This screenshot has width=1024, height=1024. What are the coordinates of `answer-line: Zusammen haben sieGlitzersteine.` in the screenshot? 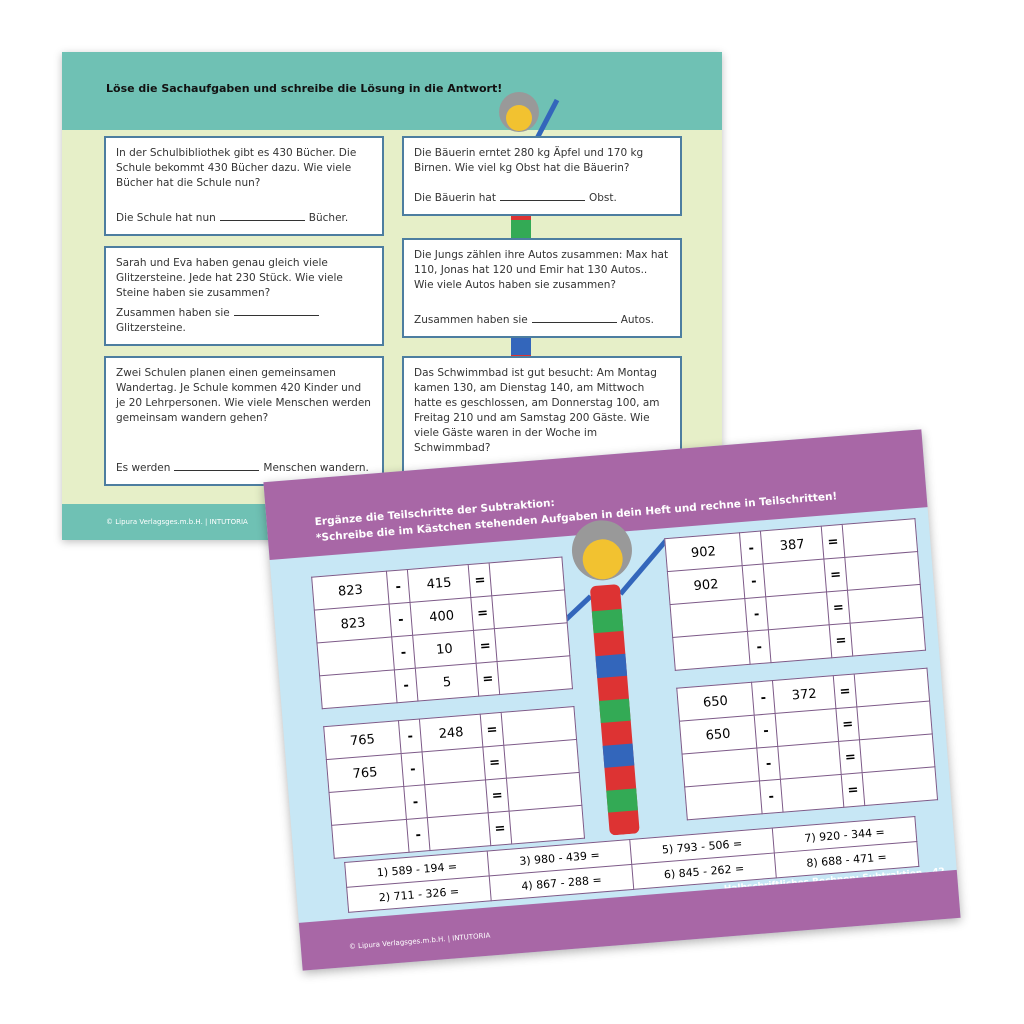 It's located at (249, 321).